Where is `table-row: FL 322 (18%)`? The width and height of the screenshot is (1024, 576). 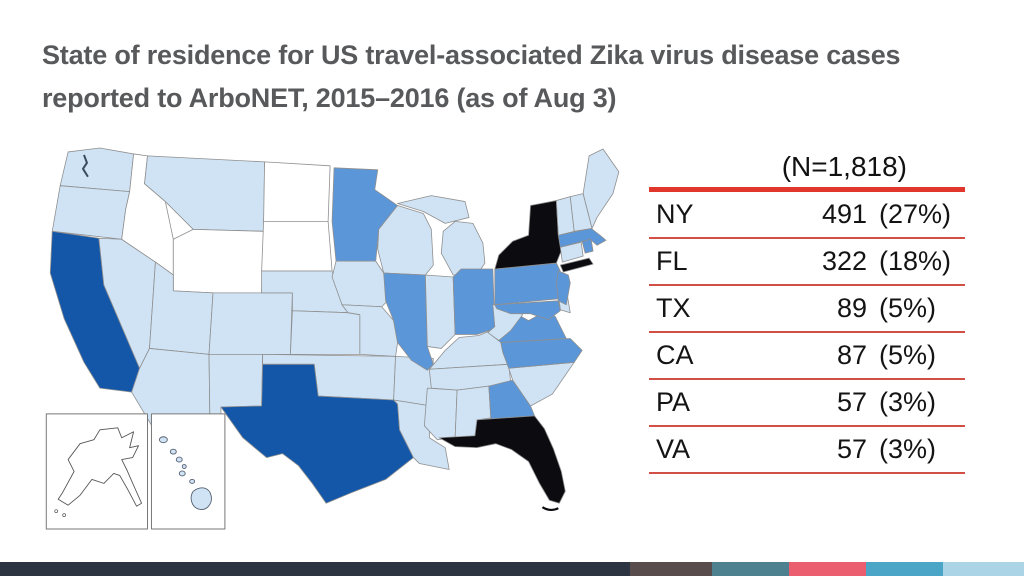 table-row: FL 322 (18%) is located at coordinates (807, 262).